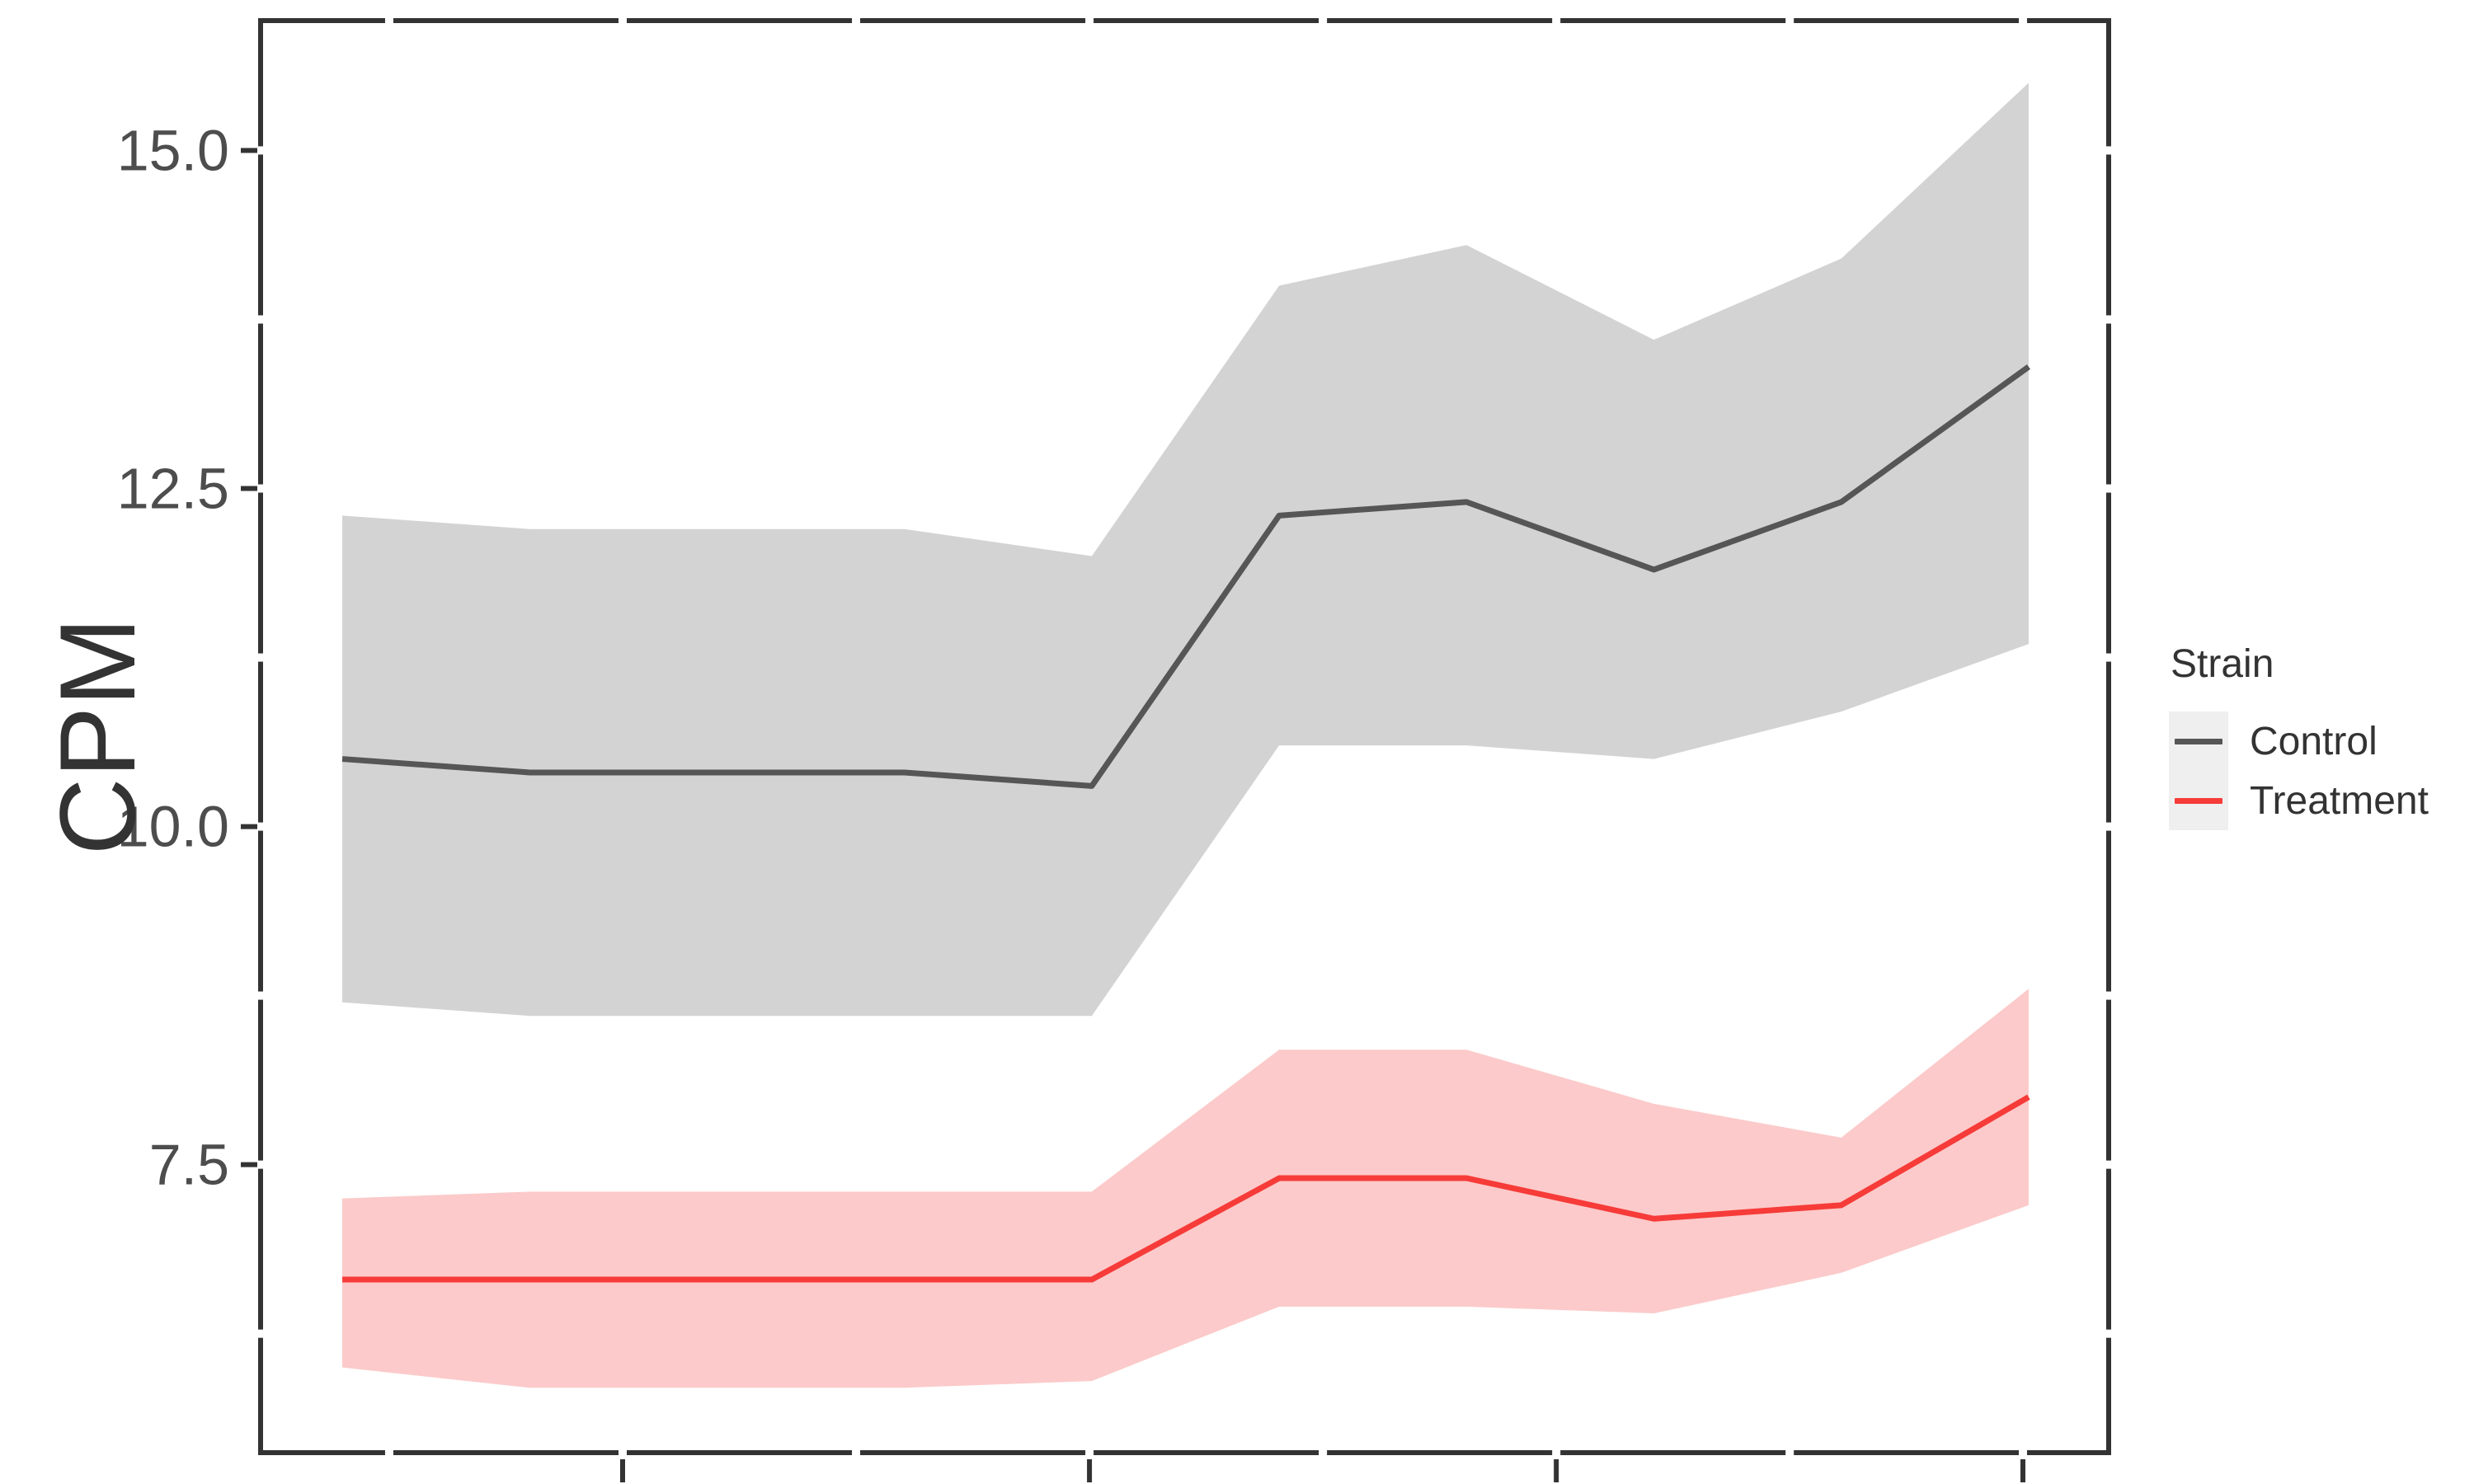 The height and width of the screenshot is (1484, 2474). I want to click on y-tick-label: 10.0, so click(173, 827).